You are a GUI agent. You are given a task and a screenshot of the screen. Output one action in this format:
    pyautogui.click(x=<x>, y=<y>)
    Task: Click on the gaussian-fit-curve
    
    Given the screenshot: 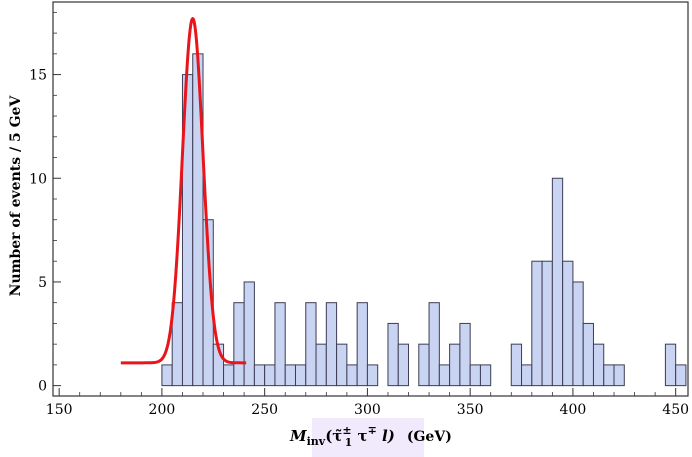 What is the action you would take?
    pyautogui.click(x=183, y=191)
    